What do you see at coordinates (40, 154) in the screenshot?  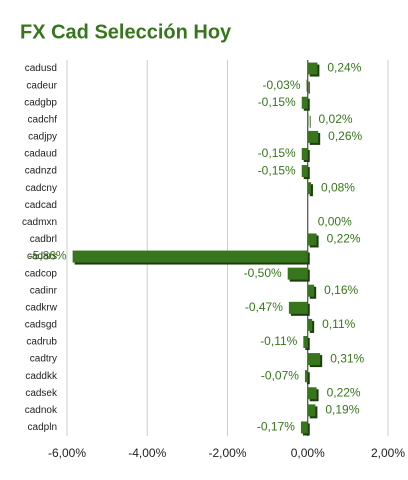 I see `category-label: cadaud` at bounding box center [40, 154].